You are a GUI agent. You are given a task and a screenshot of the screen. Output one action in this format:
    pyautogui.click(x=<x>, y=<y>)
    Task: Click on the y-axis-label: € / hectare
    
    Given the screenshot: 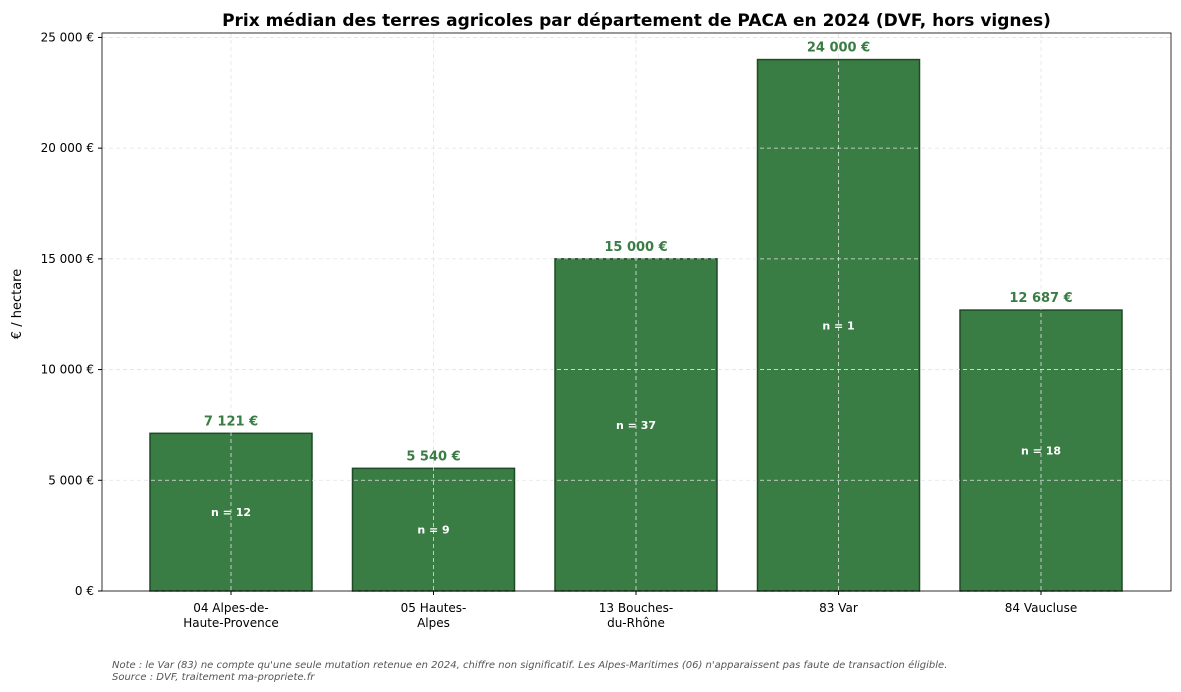 What is the action you would take?
    pyautogui.click(x=17, y=304)
    